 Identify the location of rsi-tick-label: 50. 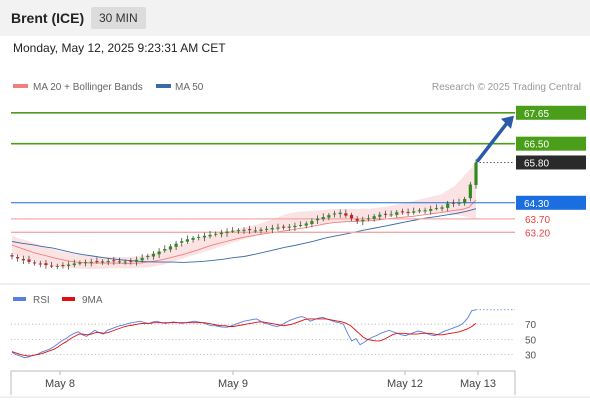
(531, 340).